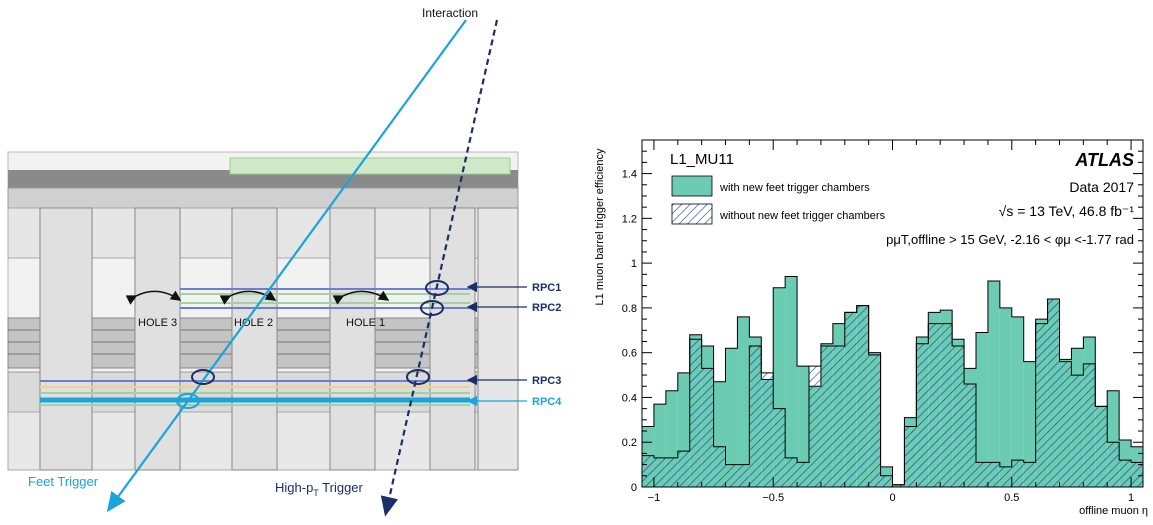 Image resolution: width=1153 pixels, height=525 pixels. Describe the element at coordinates (634, 488) in the screenshot. I see `y-tick-label: 0` at that location.